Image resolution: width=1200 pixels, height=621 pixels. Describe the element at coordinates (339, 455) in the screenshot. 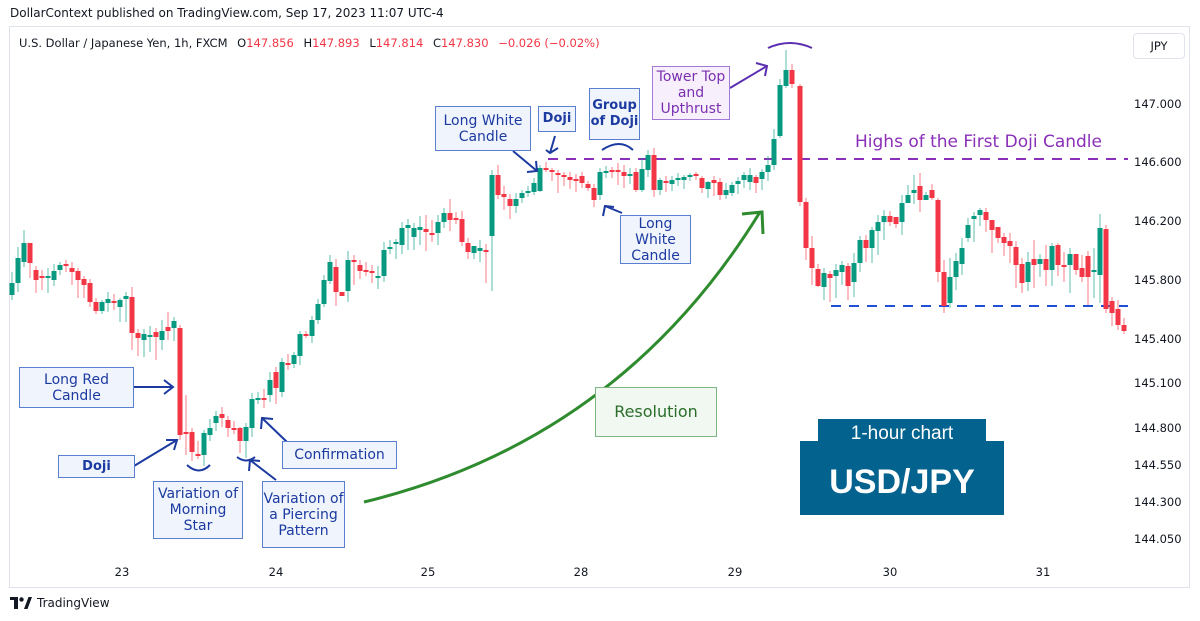

I see `annotation-confirmation: Confirmation` at that location.